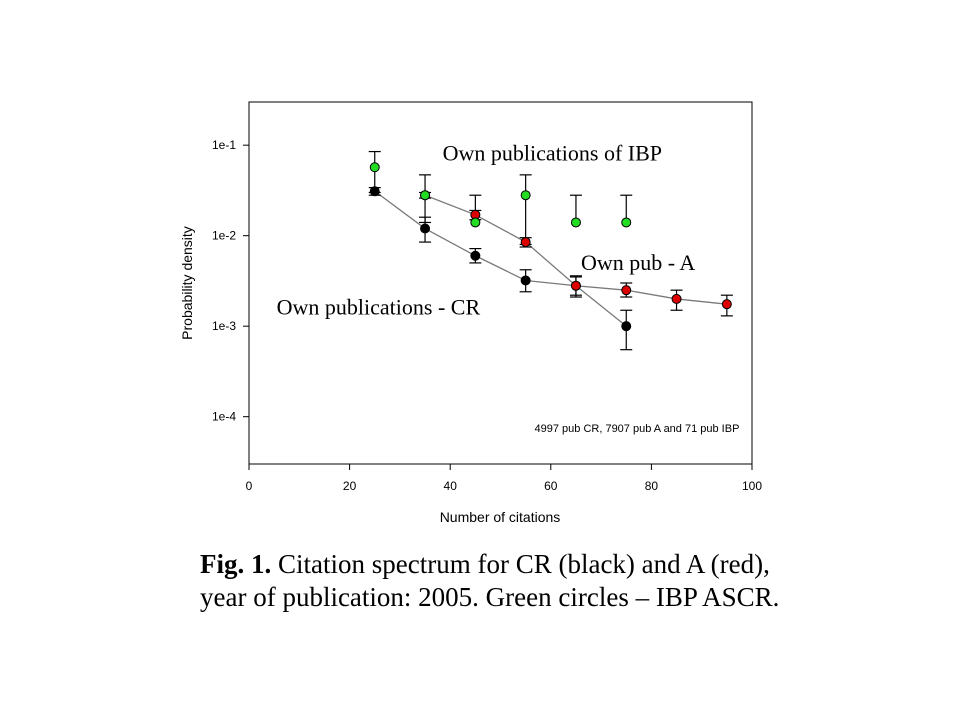  Describe the element at coordinates (638, 262) in the screenshot. I see `annotation-a: Own pub - A` at that location.